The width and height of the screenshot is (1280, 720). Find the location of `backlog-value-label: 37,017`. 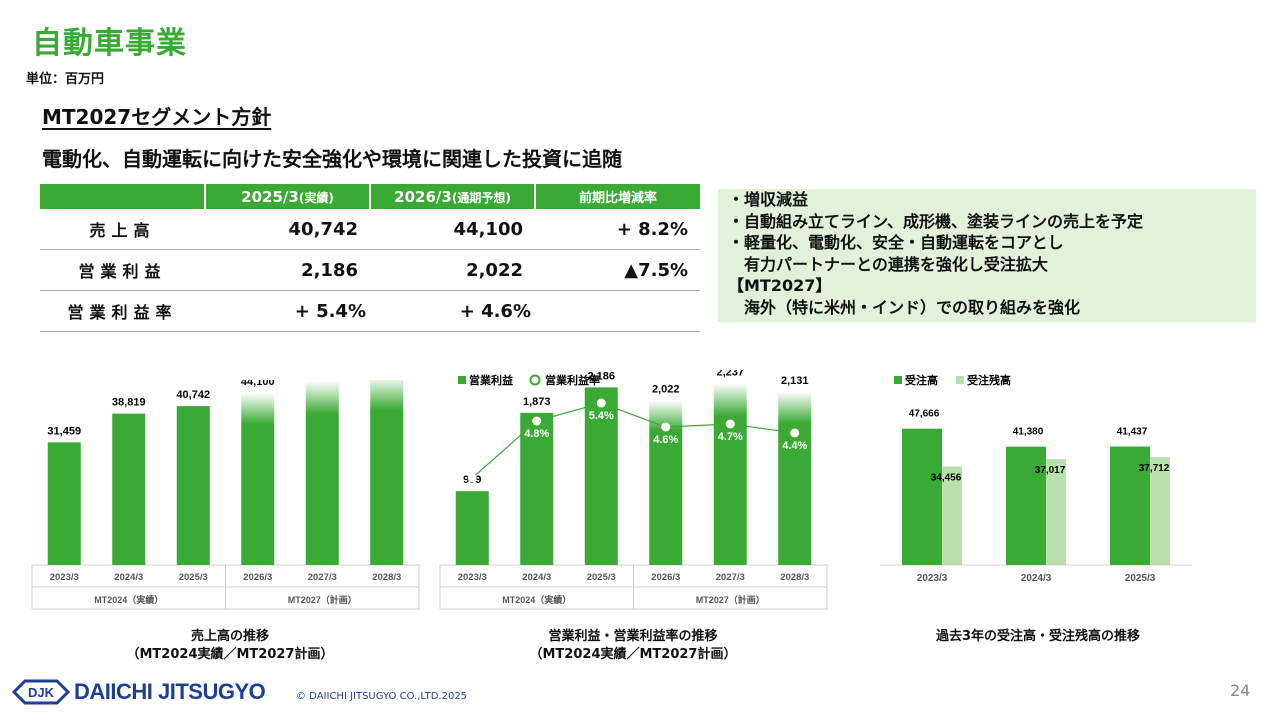

backlog-value-label: 37,017 is located at coordinates (1050, 470).